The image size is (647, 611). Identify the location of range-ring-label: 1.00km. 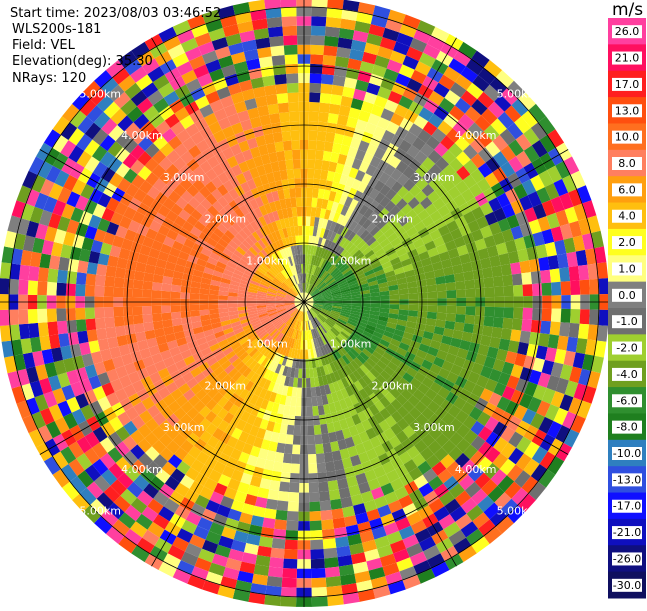
(351, 260).